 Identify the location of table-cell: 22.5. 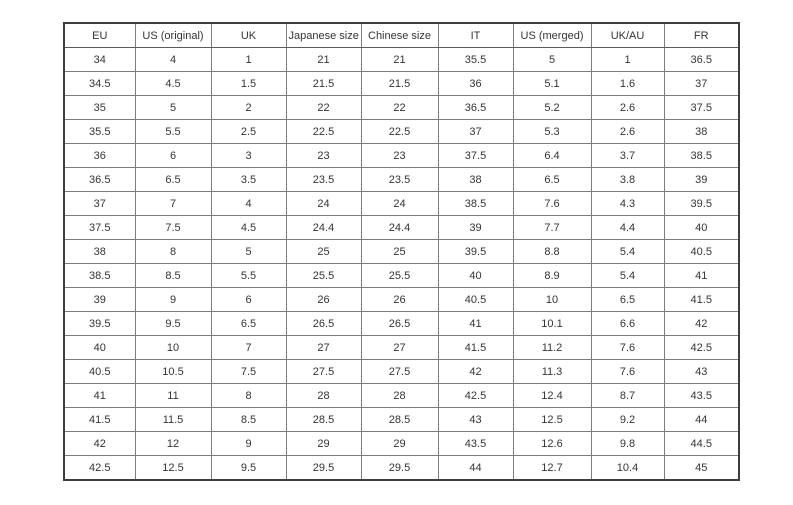
(399, 131).